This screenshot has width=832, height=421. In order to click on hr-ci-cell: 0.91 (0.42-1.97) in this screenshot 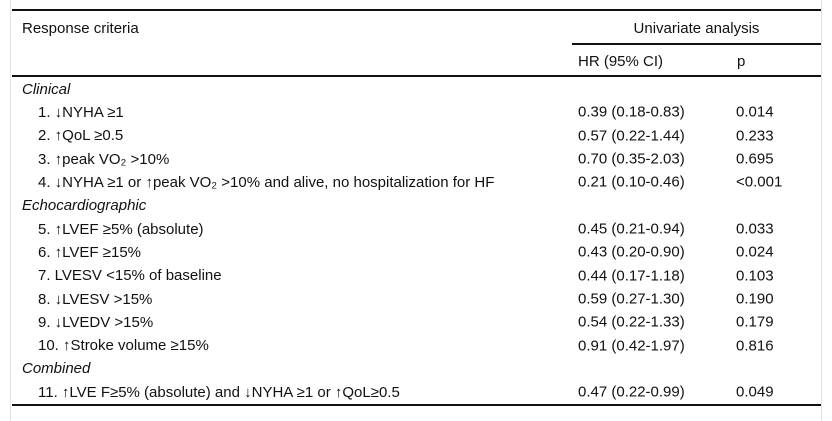, I will do `click(631, 346)`.